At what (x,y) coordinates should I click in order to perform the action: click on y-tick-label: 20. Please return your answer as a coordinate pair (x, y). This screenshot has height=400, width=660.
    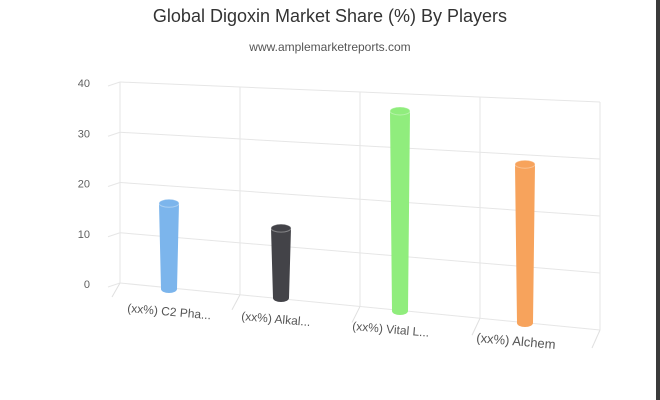
    Looking at the image, I should click on (84, 185).